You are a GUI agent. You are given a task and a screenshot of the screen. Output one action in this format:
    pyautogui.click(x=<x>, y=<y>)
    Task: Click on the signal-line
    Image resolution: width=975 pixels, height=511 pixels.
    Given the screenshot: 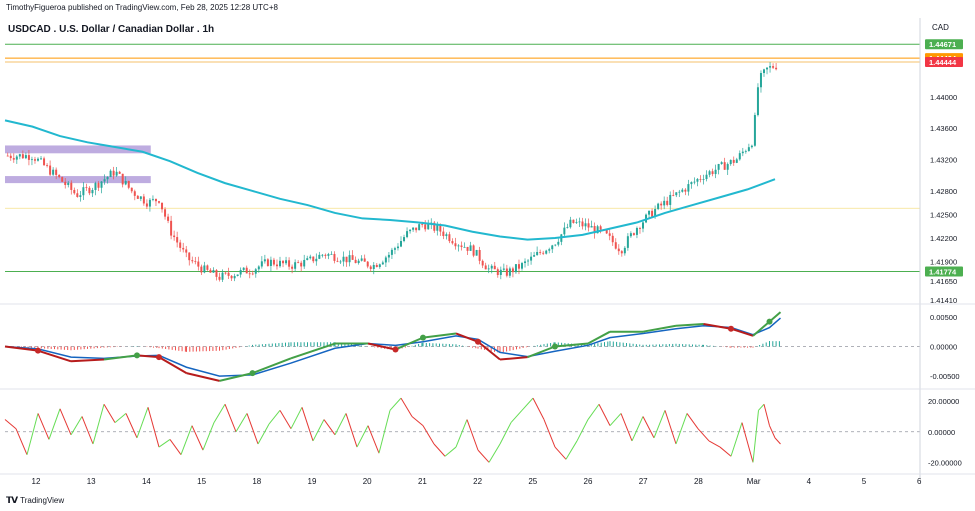 What is the action you would take?
    pyautogui.click(x=392, y=347)
    